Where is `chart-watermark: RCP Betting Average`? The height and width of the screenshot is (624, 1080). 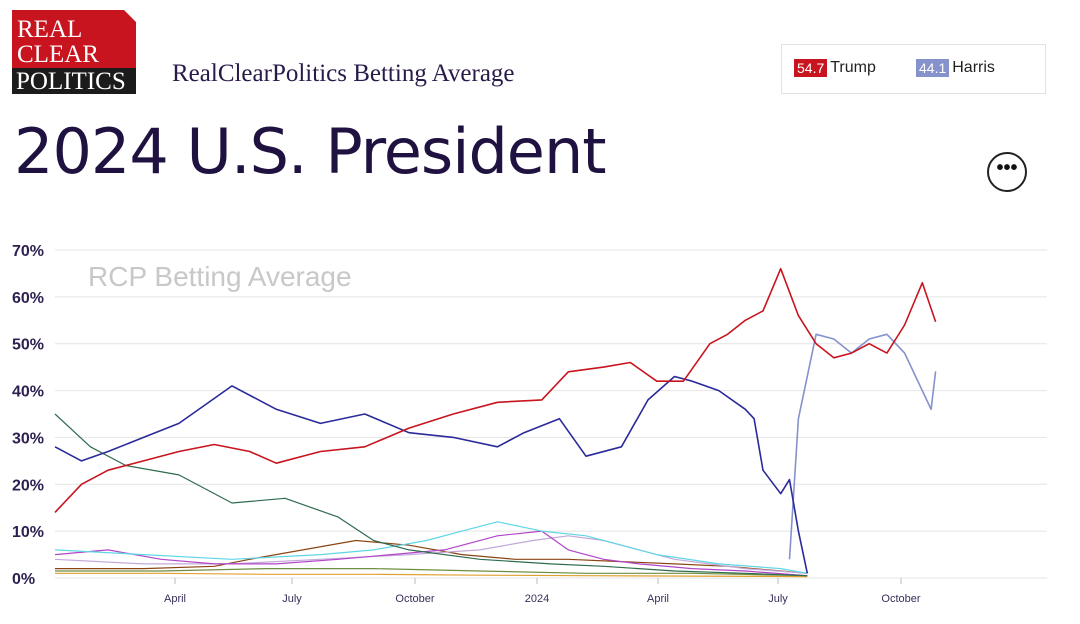 chart-watermark: RCP Betting Average is located at coordinates (220, 276).